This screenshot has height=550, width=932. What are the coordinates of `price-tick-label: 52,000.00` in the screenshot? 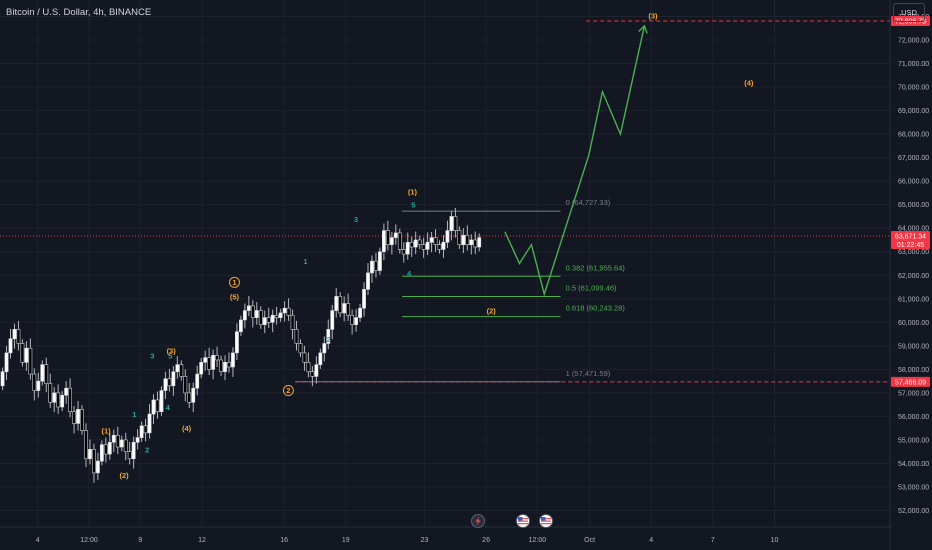 It's located at (913, 511).